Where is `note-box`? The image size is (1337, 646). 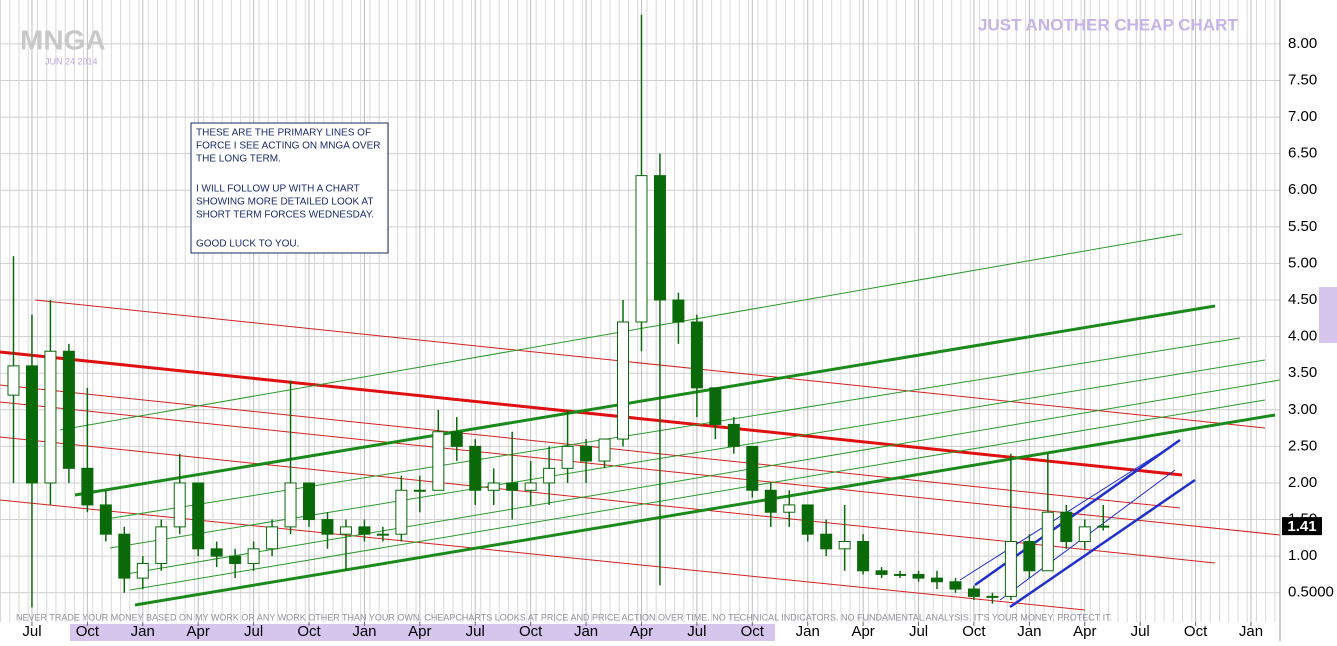 note-box is located at coordinates (289, 188).